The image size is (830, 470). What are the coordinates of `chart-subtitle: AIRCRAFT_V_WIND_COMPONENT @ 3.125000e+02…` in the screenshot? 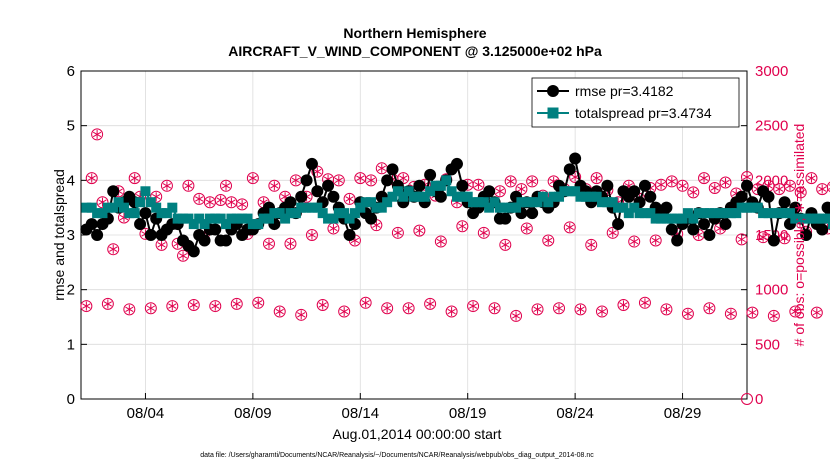 It's located at (415, 51).